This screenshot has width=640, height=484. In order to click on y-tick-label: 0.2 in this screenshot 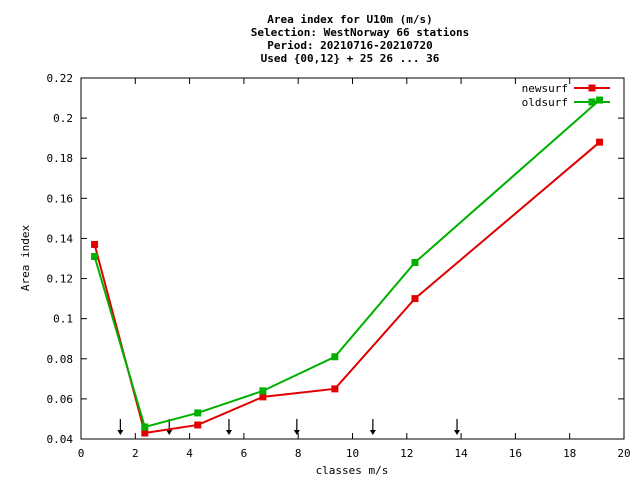, I will do `click(63, 118)`.